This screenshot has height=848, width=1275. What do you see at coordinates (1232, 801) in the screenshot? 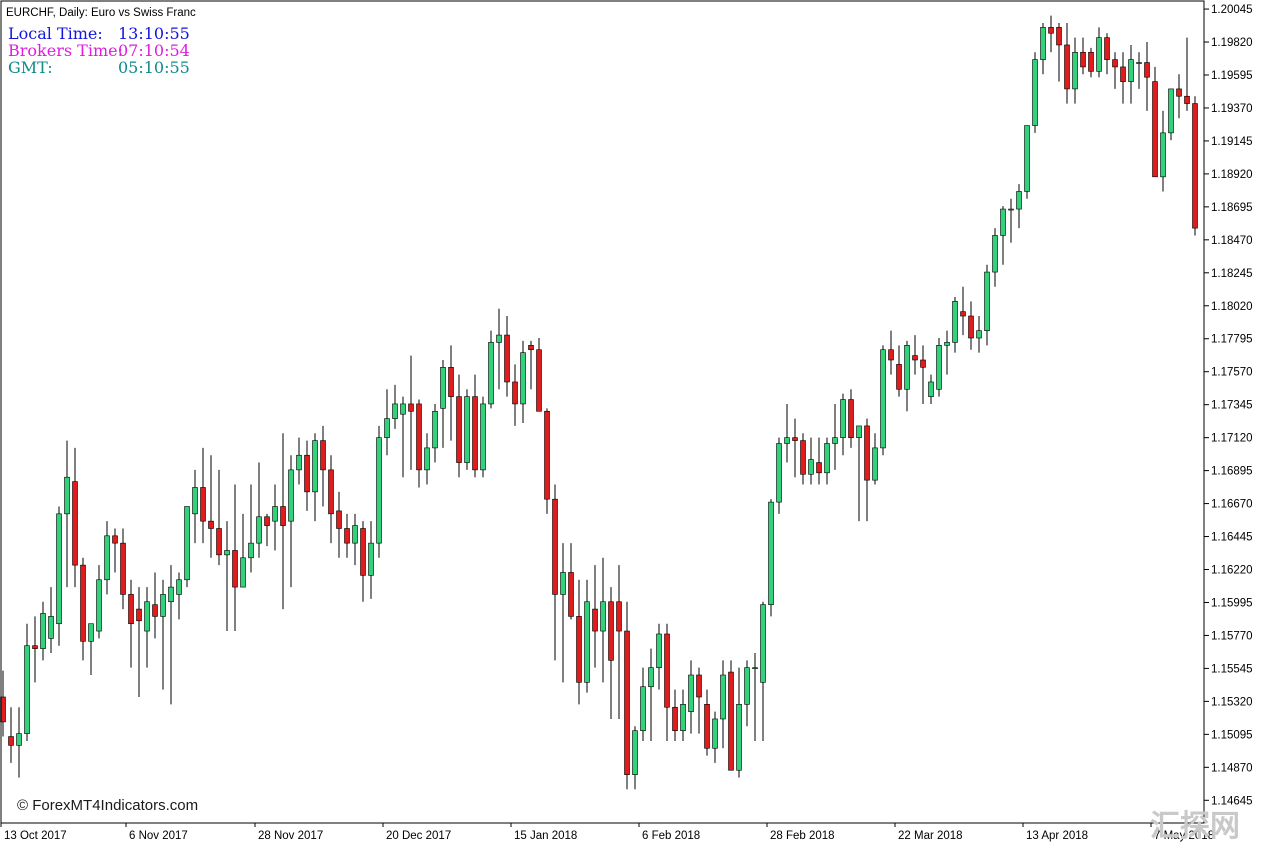
I see `y-tick-label: 1.14645` at bounding box center [1232, 801].